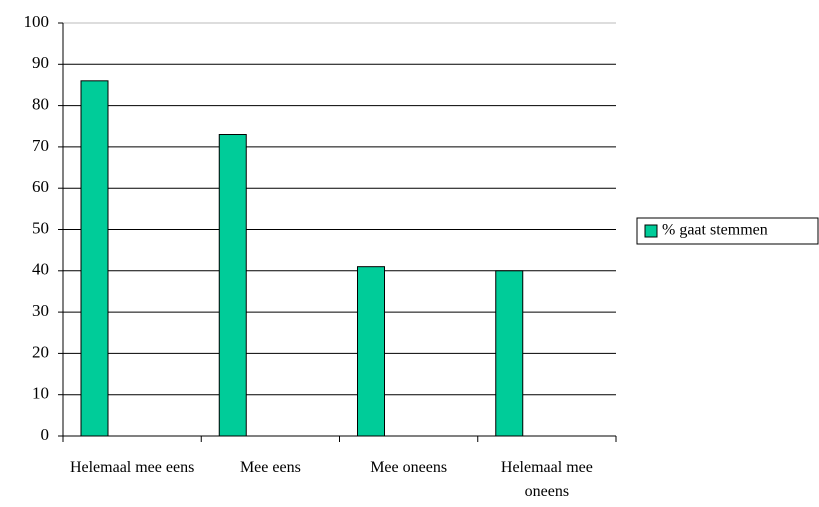 The width and height of the screenshot is (819, 507). I want to click on x-tick-label: Helemaal mee oneens, so click(546, 479).